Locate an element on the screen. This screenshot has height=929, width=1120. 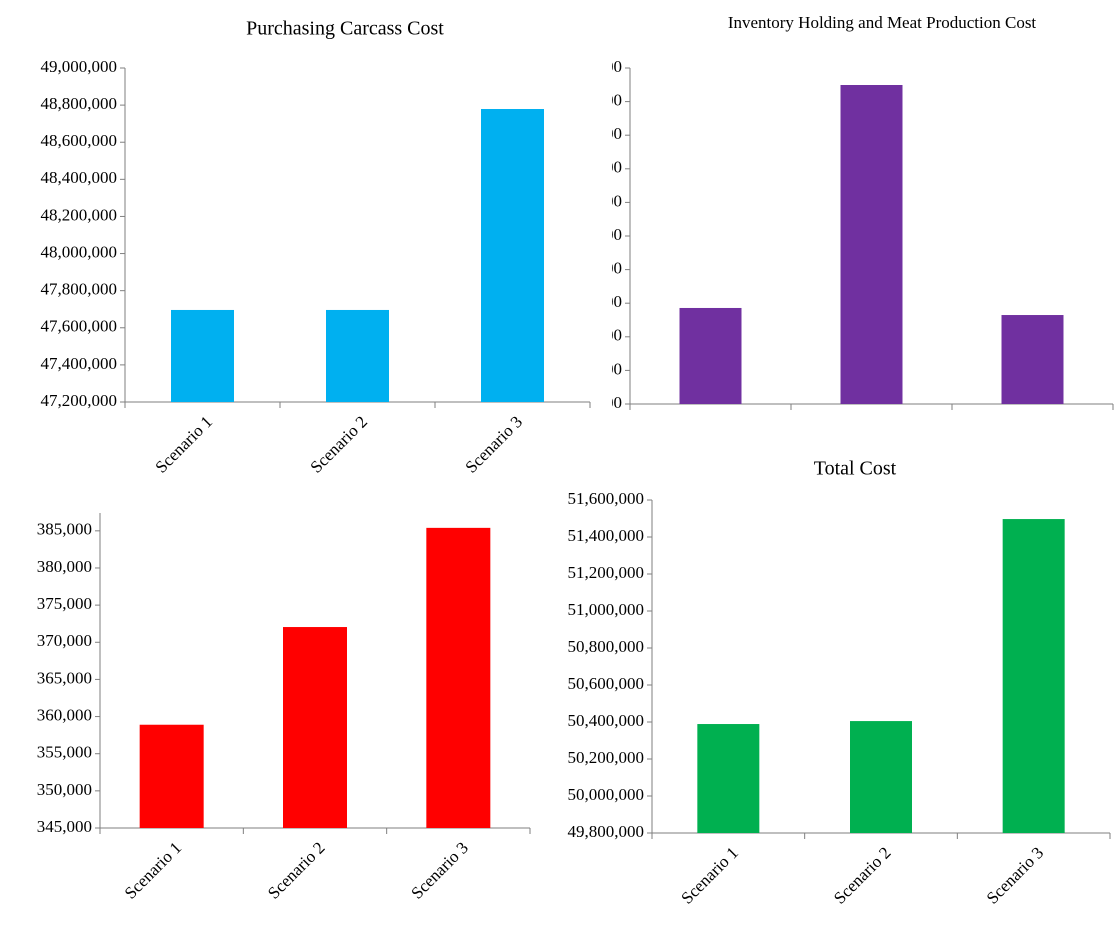
y-tick-label: 355,000 is located at coordinates (64, 752).